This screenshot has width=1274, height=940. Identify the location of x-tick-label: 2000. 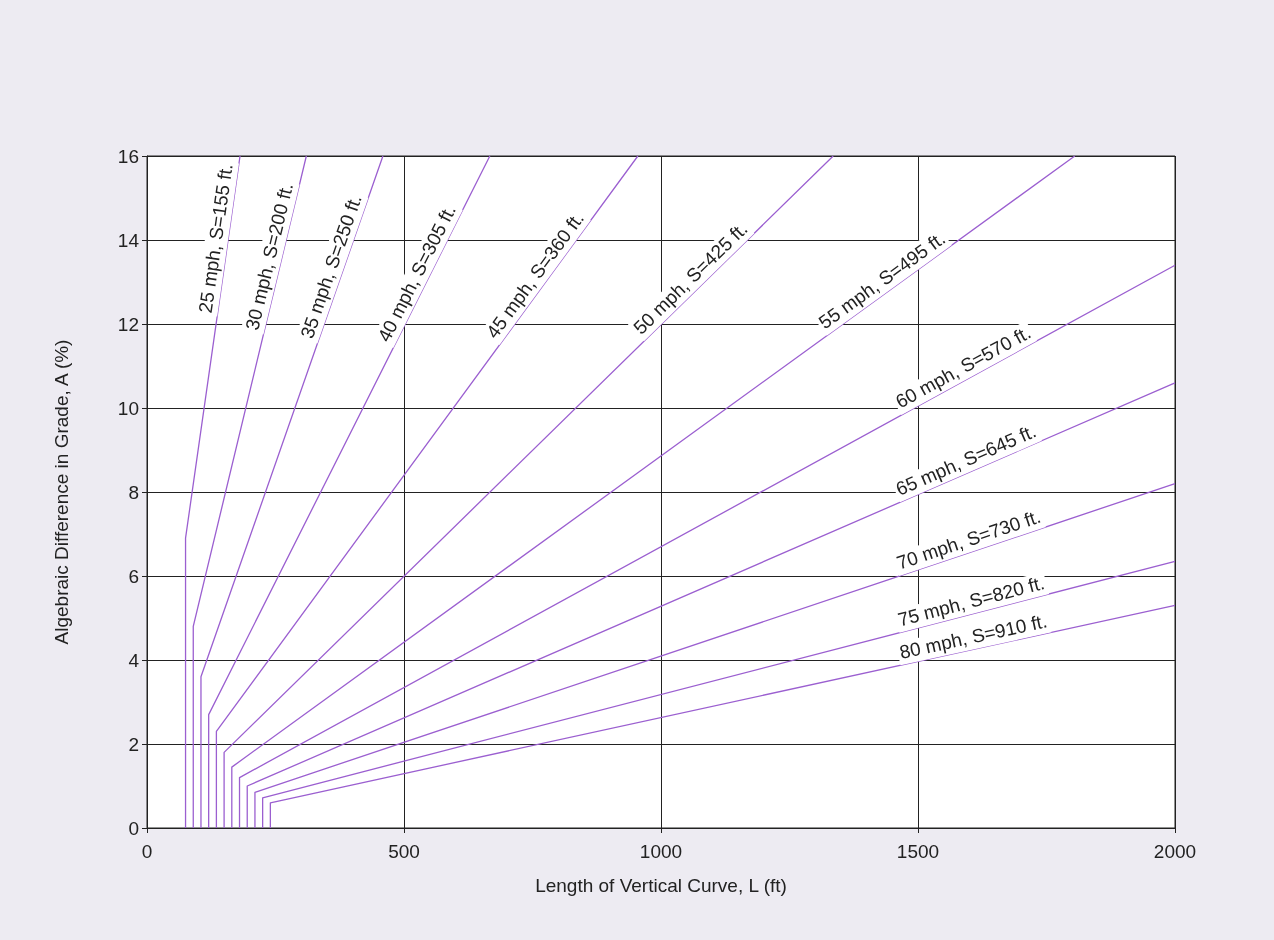
(1175, 851).